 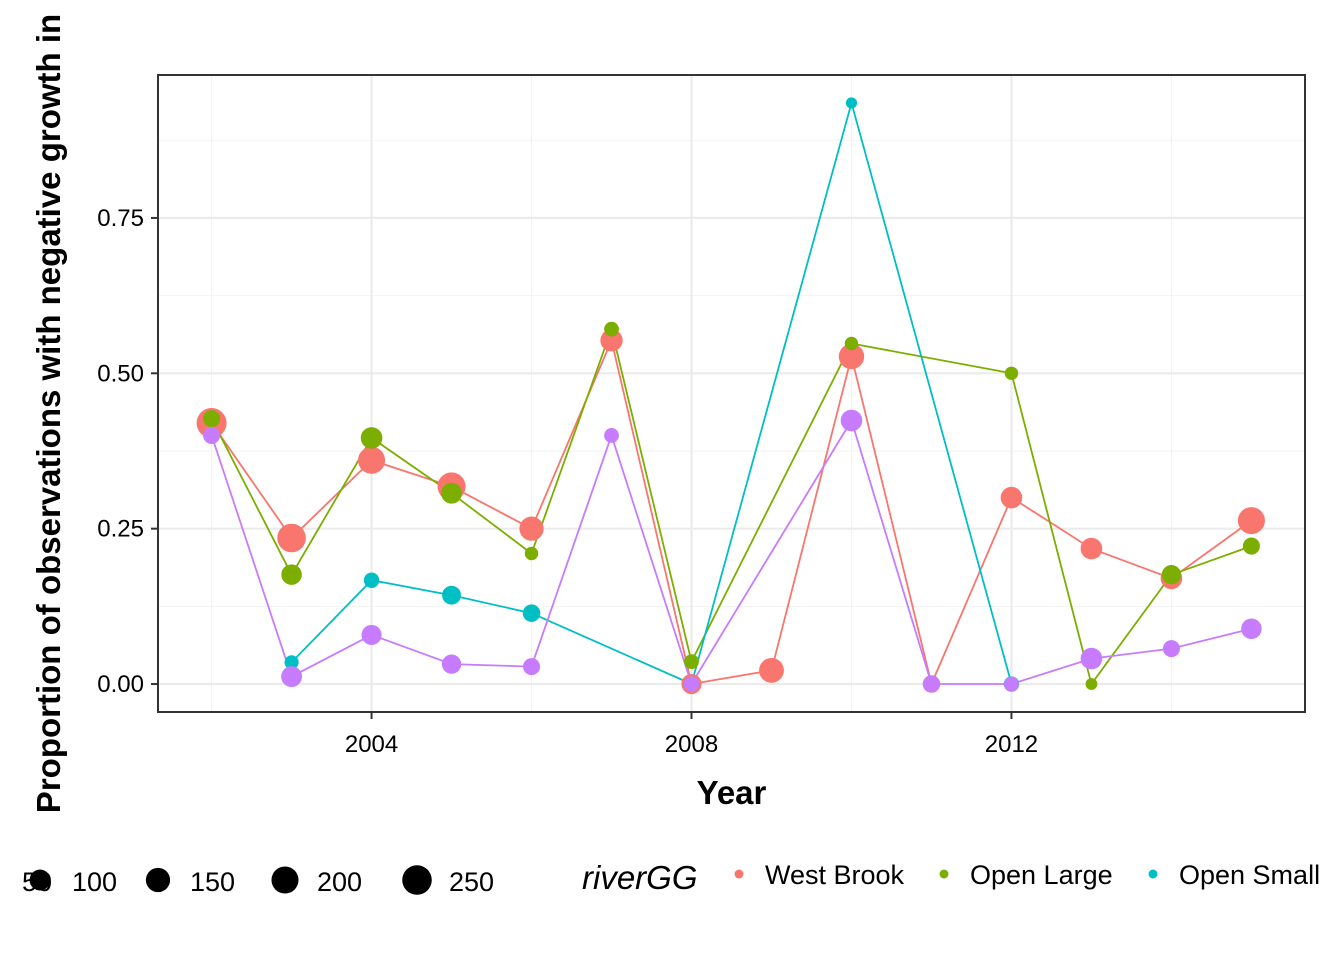 What do you see at coordinates (120, 684) in the screenshot?
I see `y-tick-label: 0.00` at bounding box center [120, 684].